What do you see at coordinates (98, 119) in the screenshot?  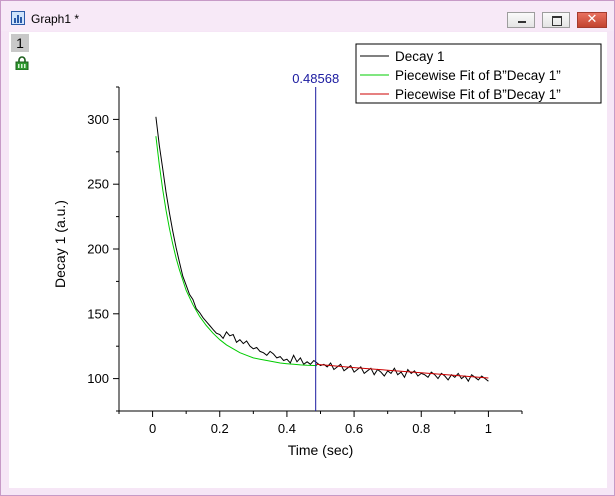 I see `y-tick-label: 300` at bounding box center [98, 119].